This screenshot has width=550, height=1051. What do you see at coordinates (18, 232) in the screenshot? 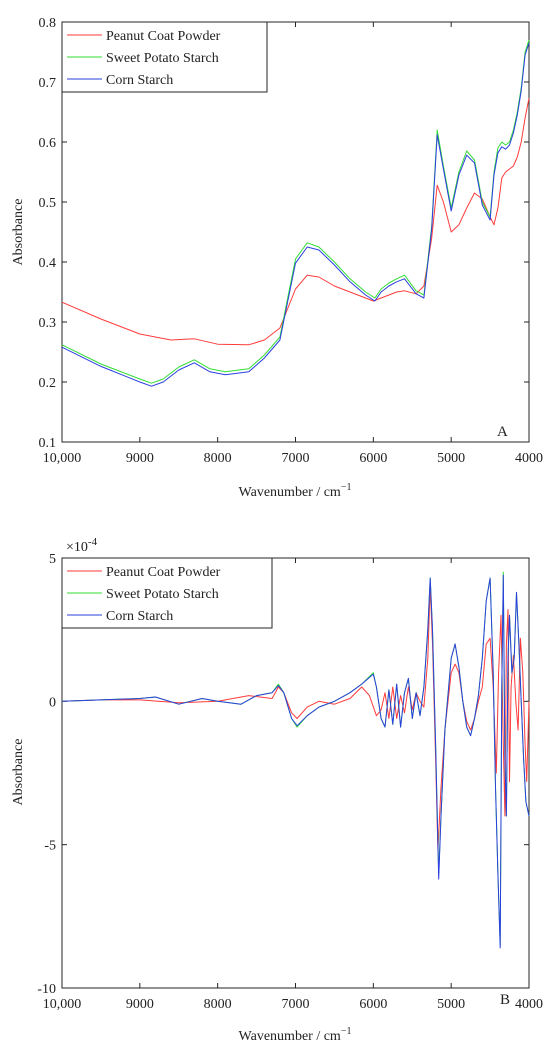
I see `panel-a-ylabel: Absorbance` at bounding box center [18, 232].